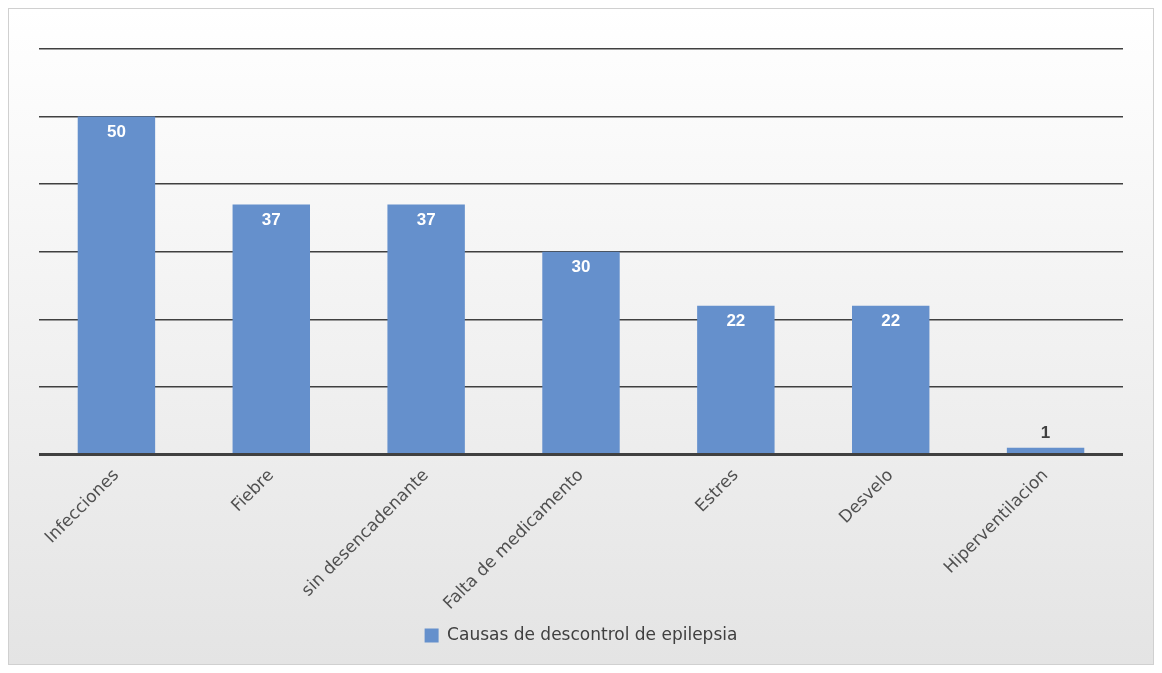  What do you see at coordinates (581, 267) in the screenshot?
I see `data-label: 30` at bounding box center [581, 267].